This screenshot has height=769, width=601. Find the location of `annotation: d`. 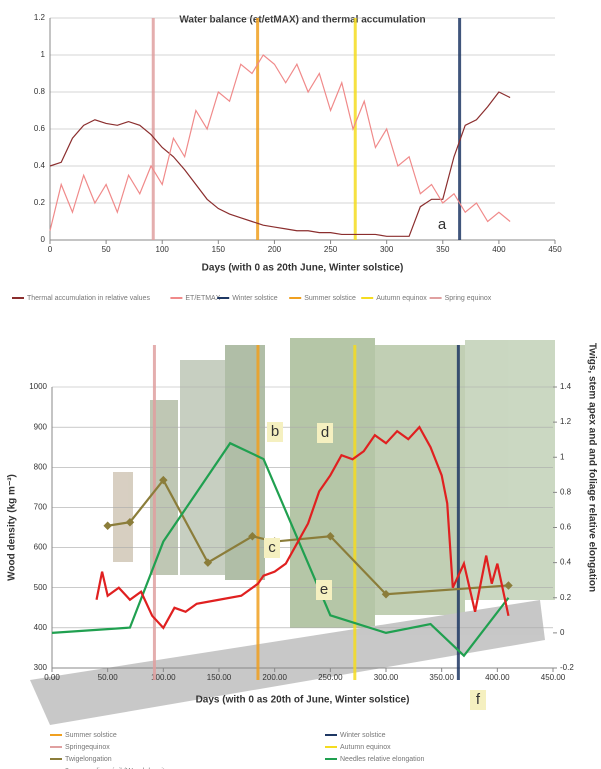

annotation: d is located at coordinates (325, 432).